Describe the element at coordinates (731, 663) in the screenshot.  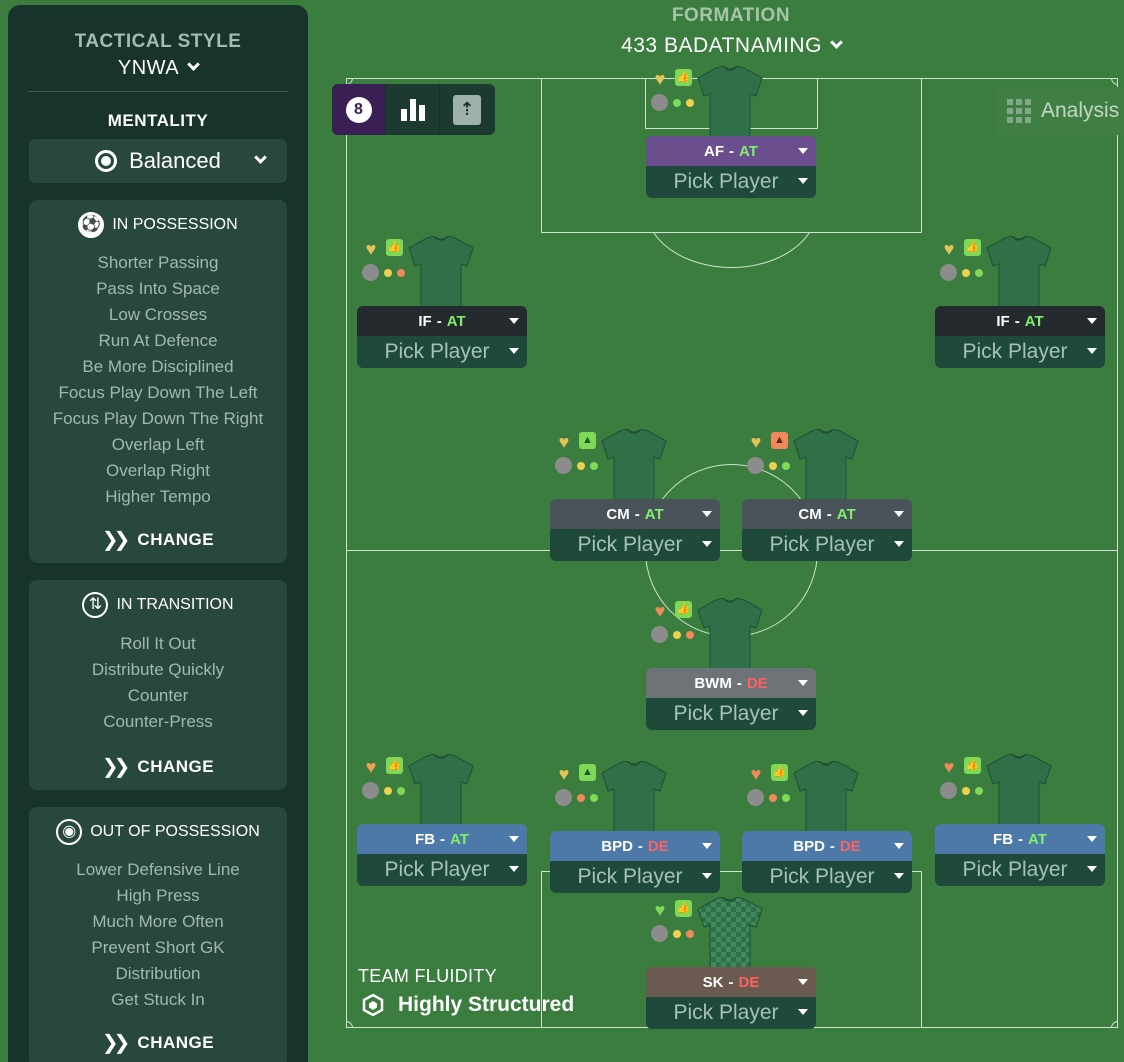
I see `player-slot-bwm: ♥ 👍 BWM - DE Pick Player` at that location.